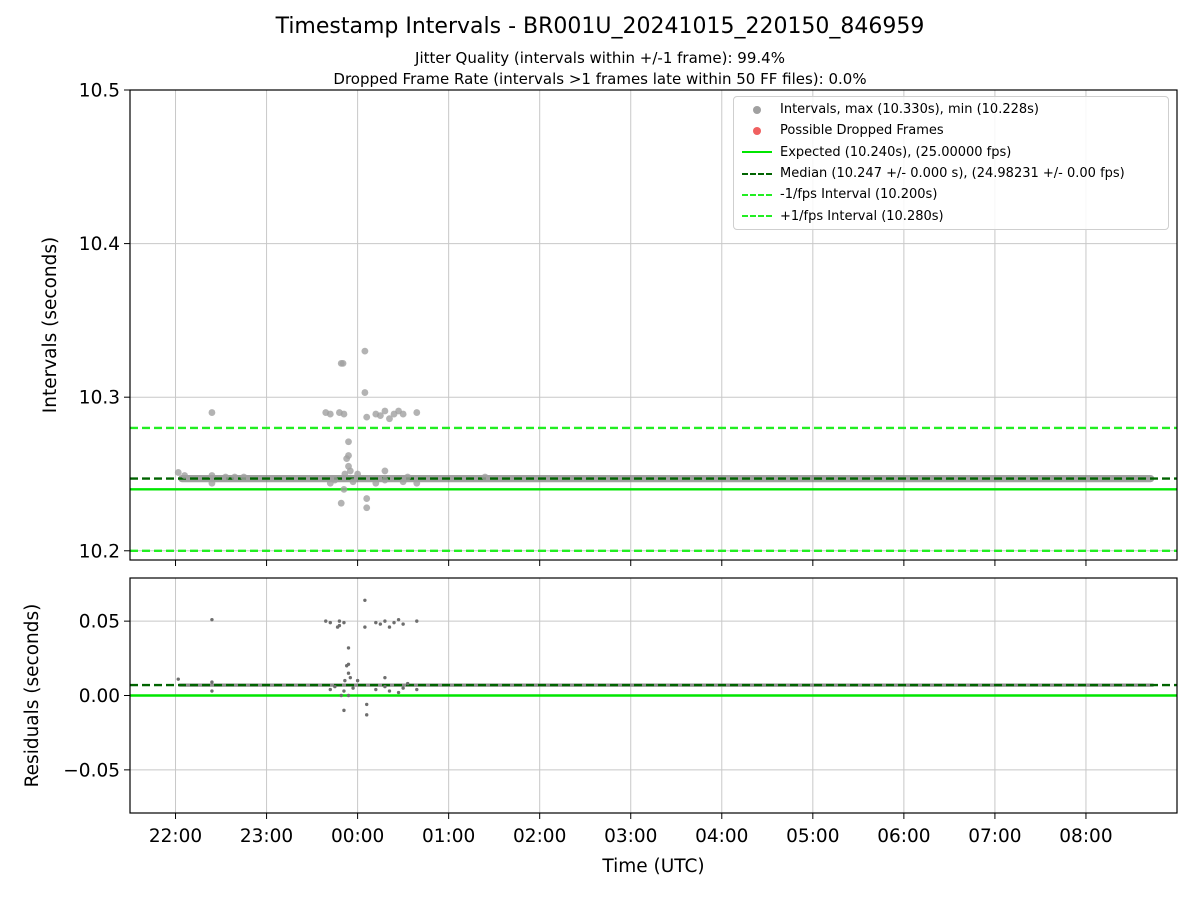  Describe the element at coordinates (50, 325) in the screenshot. I see `intervals-ylabel: Intervals (seconds)` at that location.